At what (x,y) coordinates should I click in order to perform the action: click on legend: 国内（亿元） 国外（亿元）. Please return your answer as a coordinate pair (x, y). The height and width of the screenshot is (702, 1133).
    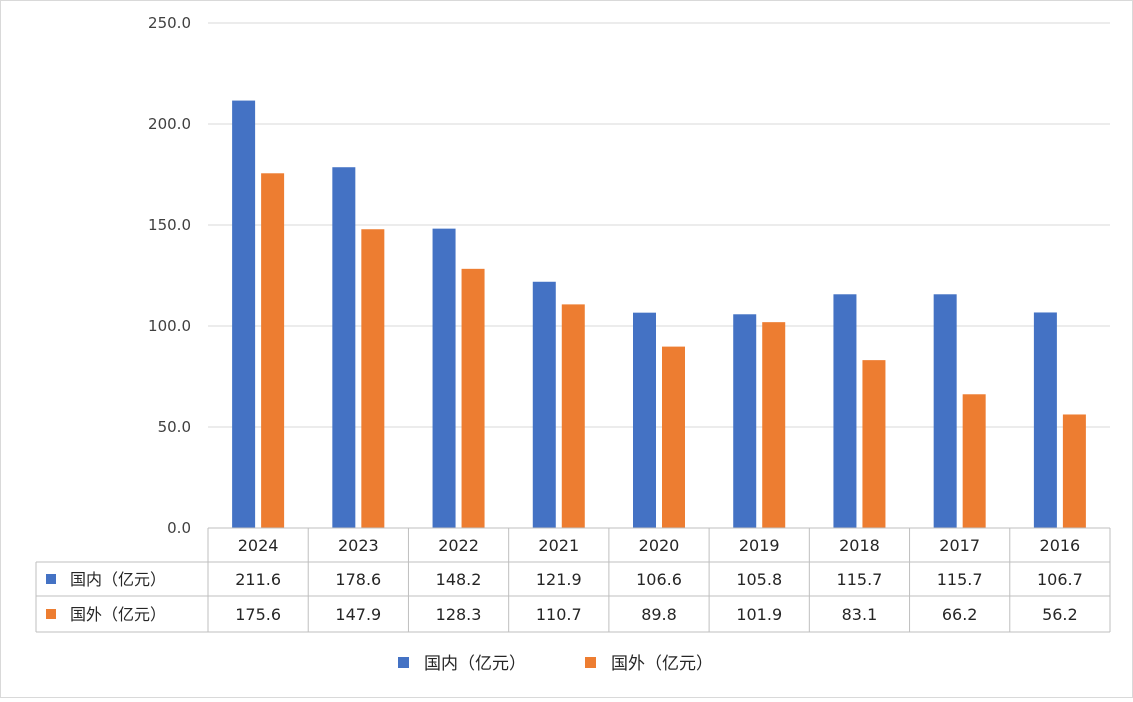
    Looking at the image, I should click on (555, 664).